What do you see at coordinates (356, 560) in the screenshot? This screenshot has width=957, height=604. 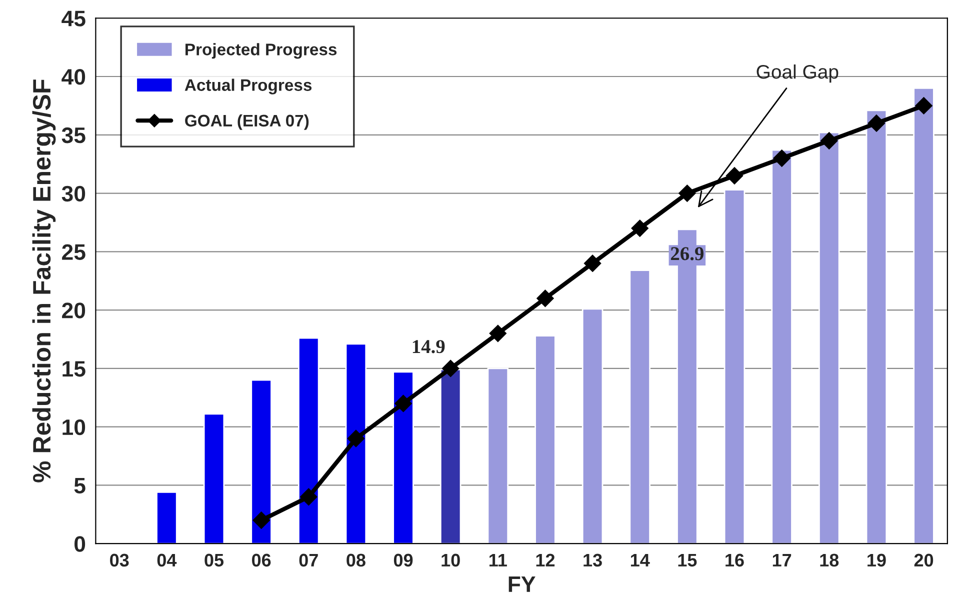 I see `x-tick-label: 08` at bounding box center [356, 560].